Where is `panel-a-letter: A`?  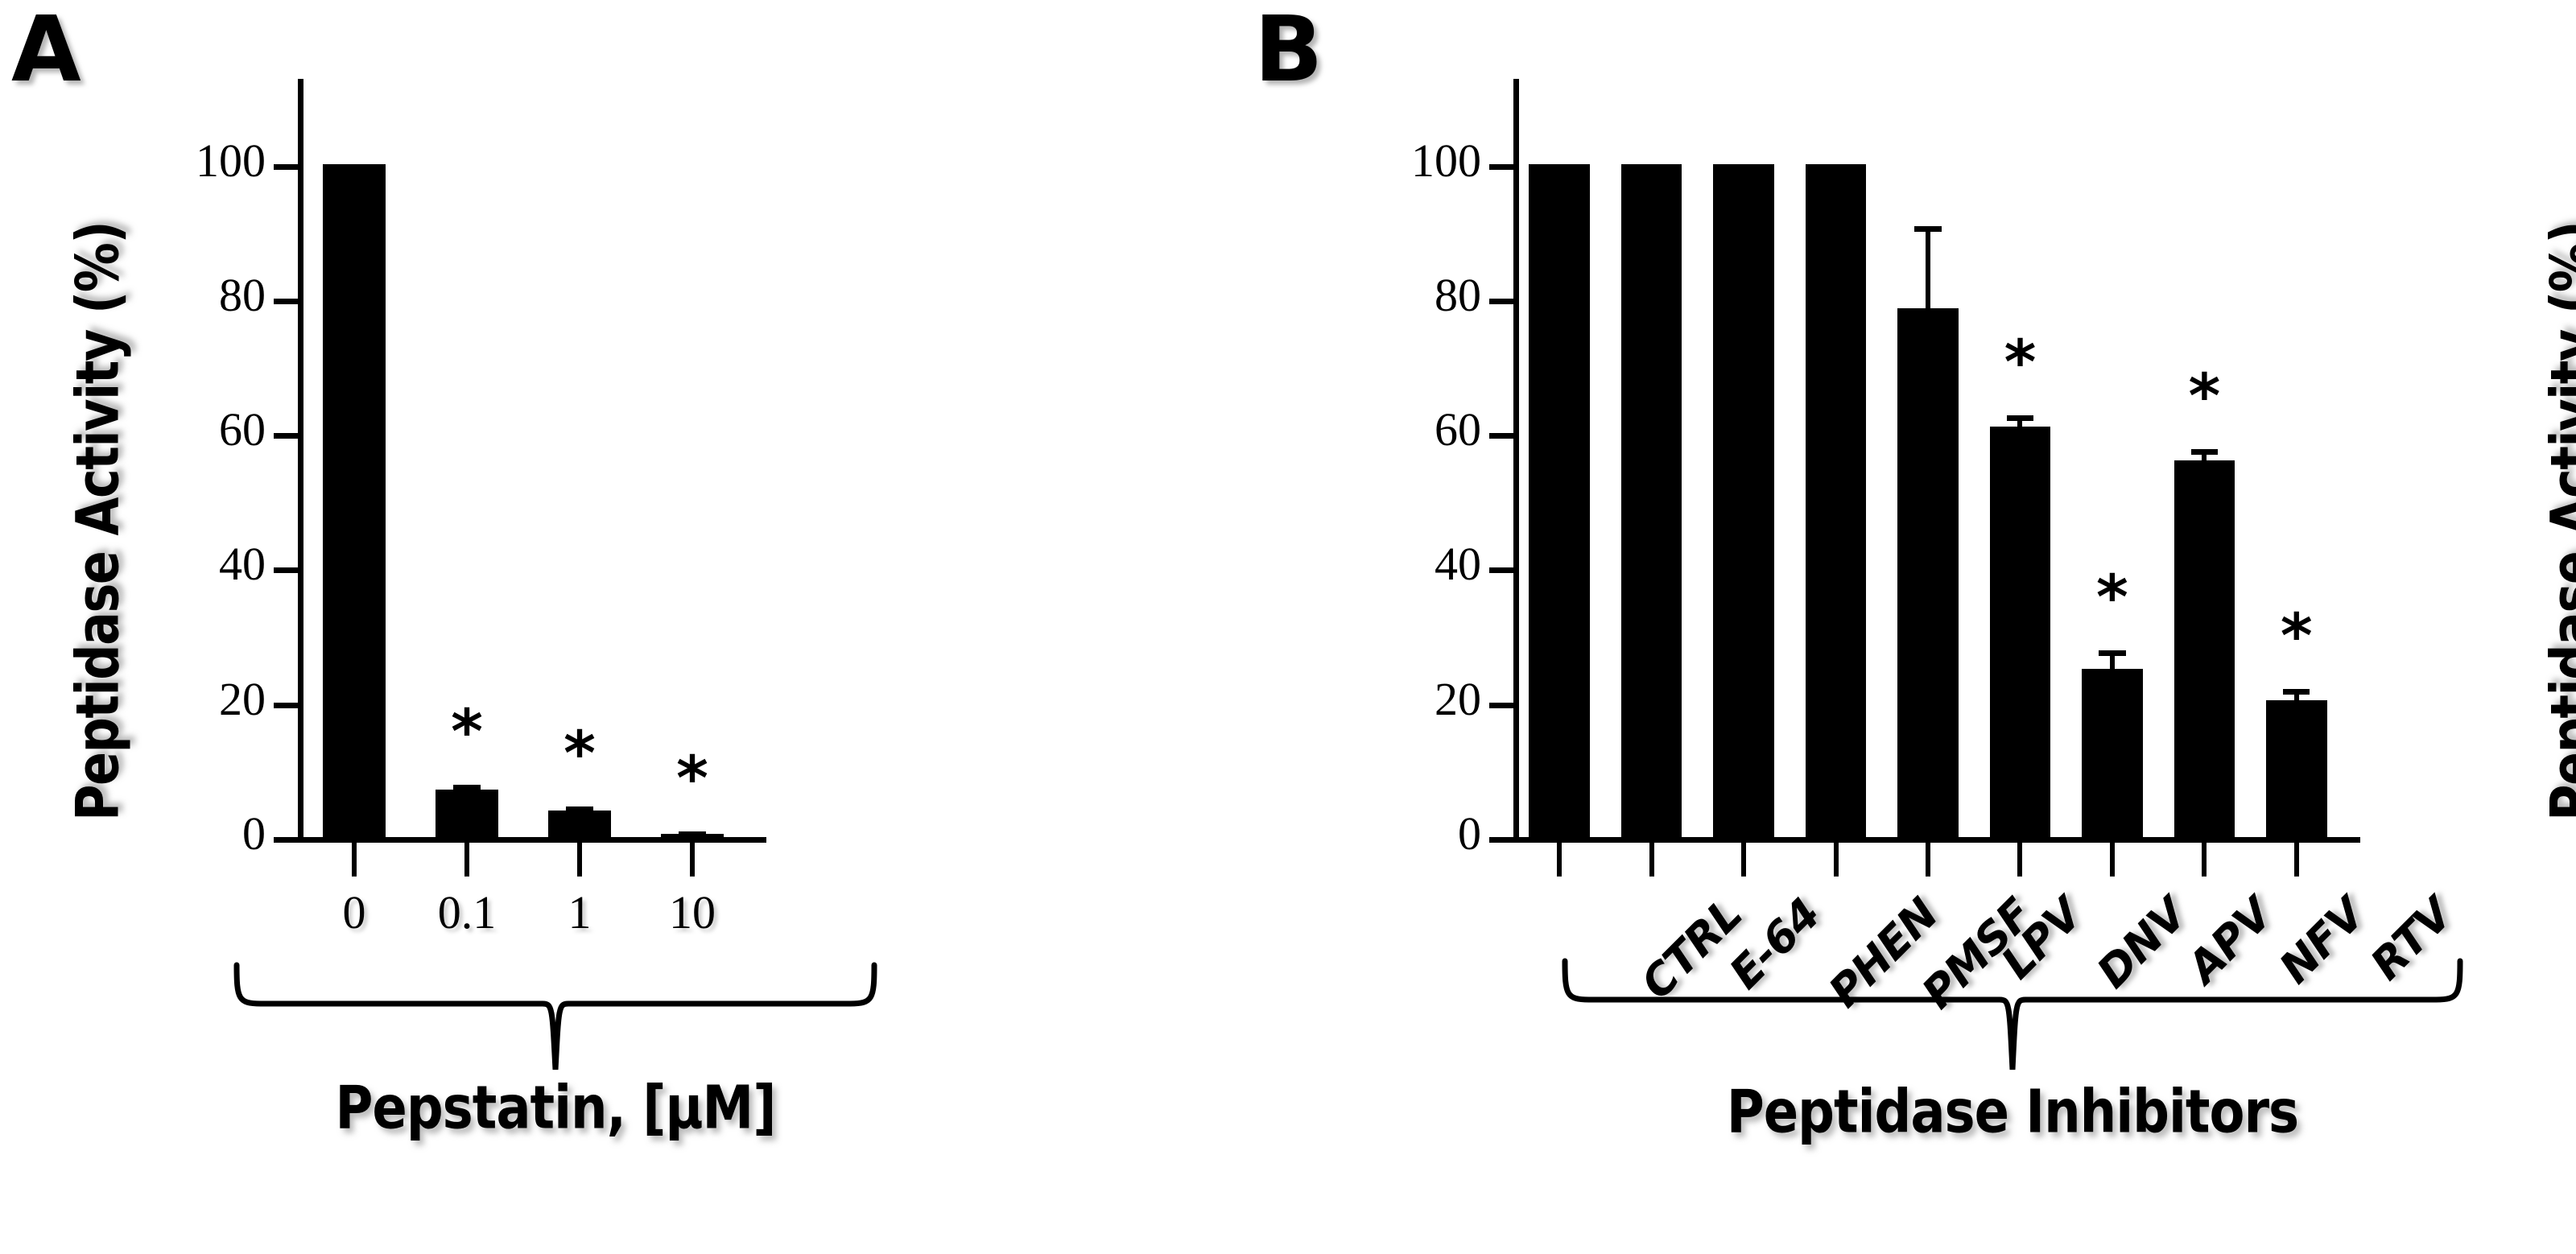
panel-a-letter: A is located at coordinates (46, 51).